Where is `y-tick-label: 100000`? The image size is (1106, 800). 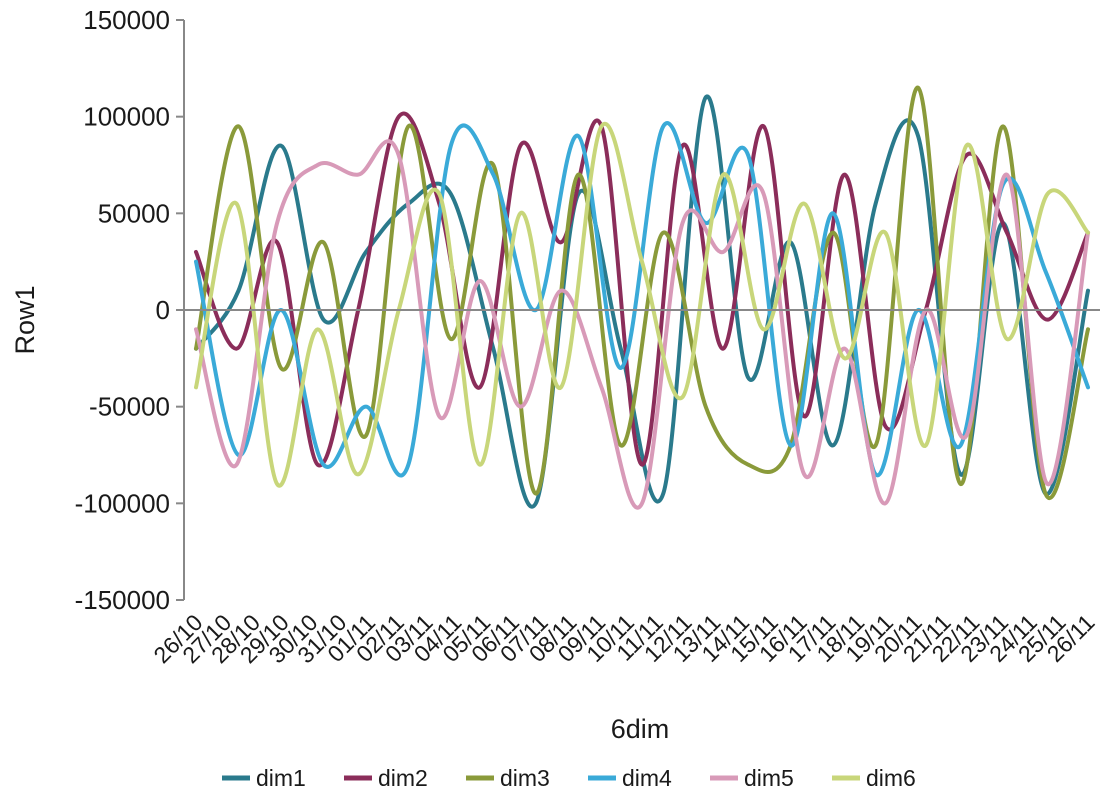
y-tick-label: 100000 is located at coordinates (126, 117).